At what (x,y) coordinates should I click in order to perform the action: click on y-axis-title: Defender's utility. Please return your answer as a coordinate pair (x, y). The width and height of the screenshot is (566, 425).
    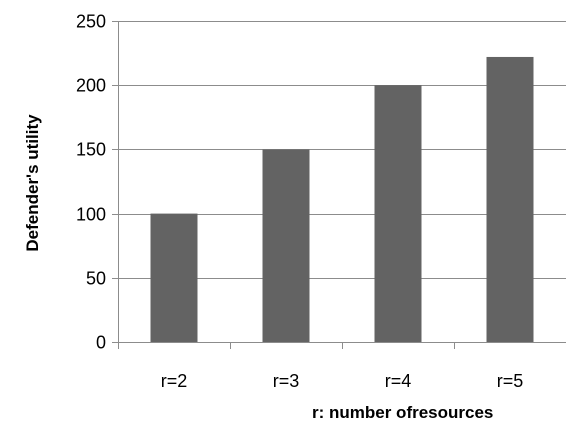
    Looking at the image, I should click on (32, 183).